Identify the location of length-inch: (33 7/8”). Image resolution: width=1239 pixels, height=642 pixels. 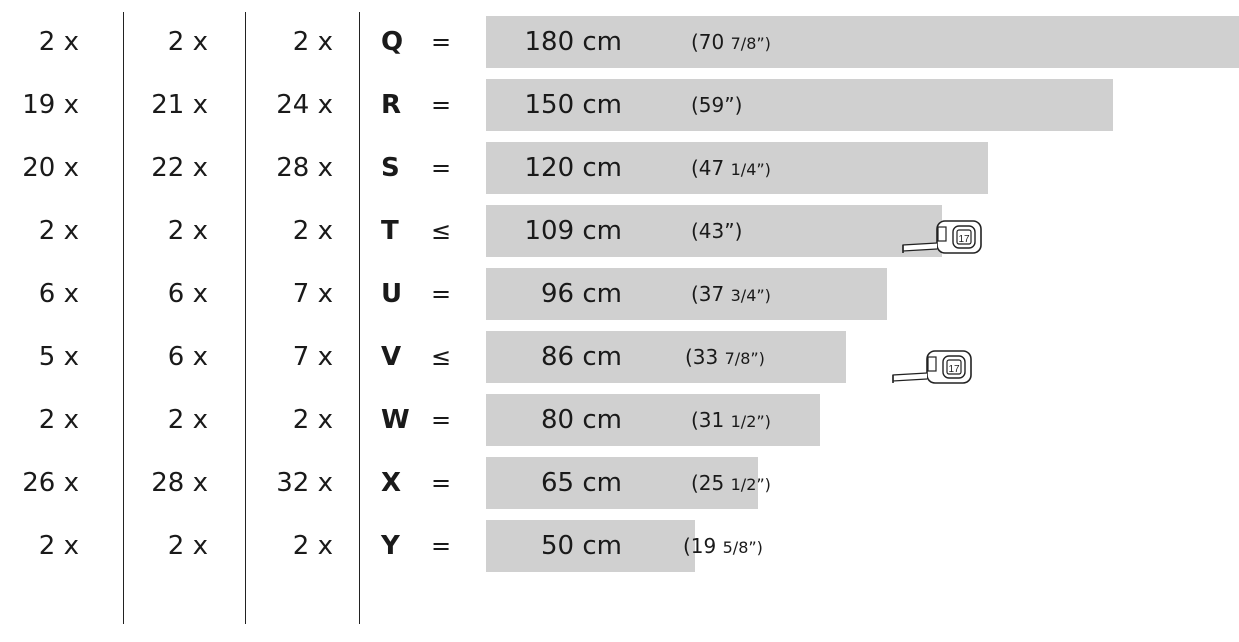
(725, 357).